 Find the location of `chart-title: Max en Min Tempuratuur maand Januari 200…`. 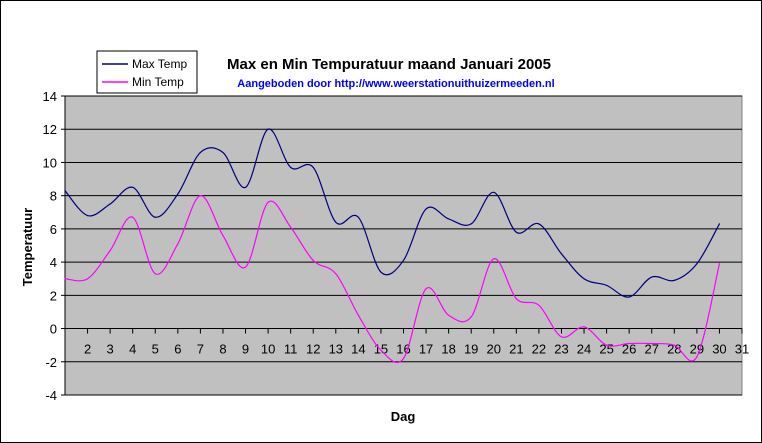

chart-title: Max en Min Tempuratuur maand Januari 200… is located at coordinates (389, 64).